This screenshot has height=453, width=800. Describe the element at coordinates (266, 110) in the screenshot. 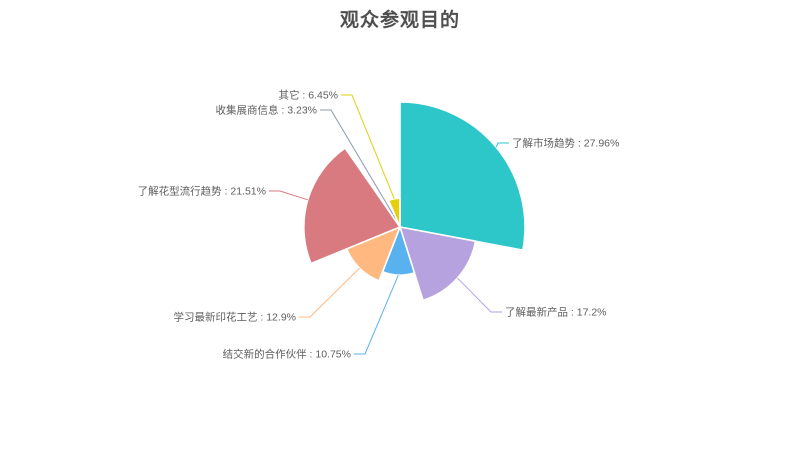

I see `slice-label-6: 收集展商信息 : 3.23%` at that location.